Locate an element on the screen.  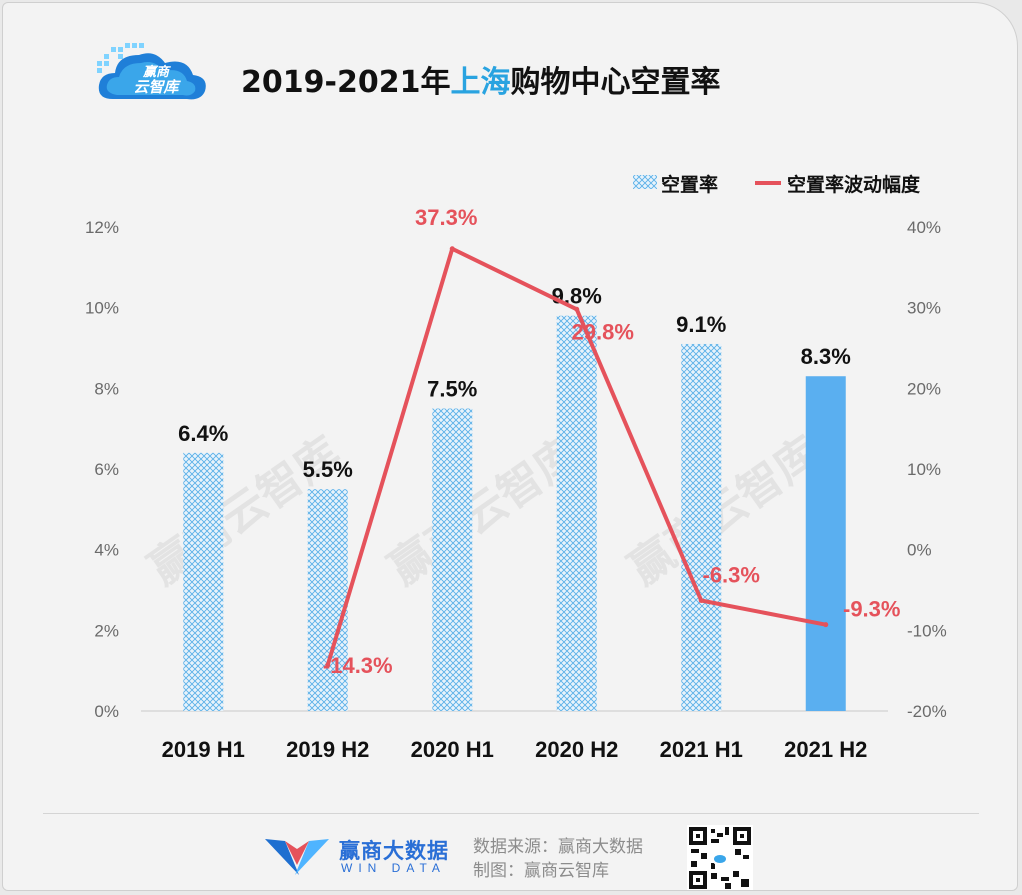
bar-value-label: 9.1% is located at coordinates (701, 324).